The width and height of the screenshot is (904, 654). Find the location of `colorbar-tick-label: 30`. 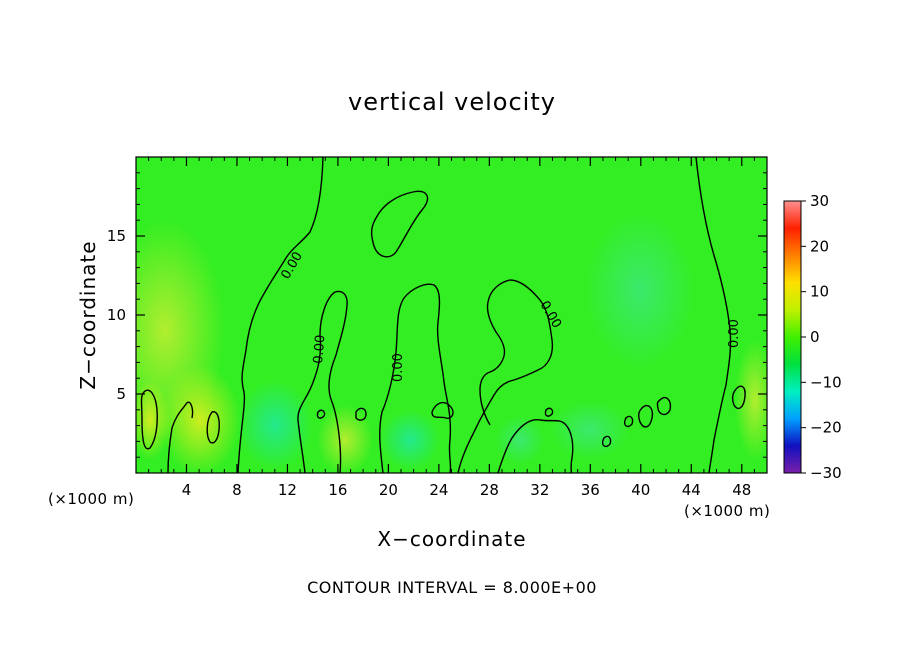

colorbar-tick-label: 30 is located at coordinates (819, 201).